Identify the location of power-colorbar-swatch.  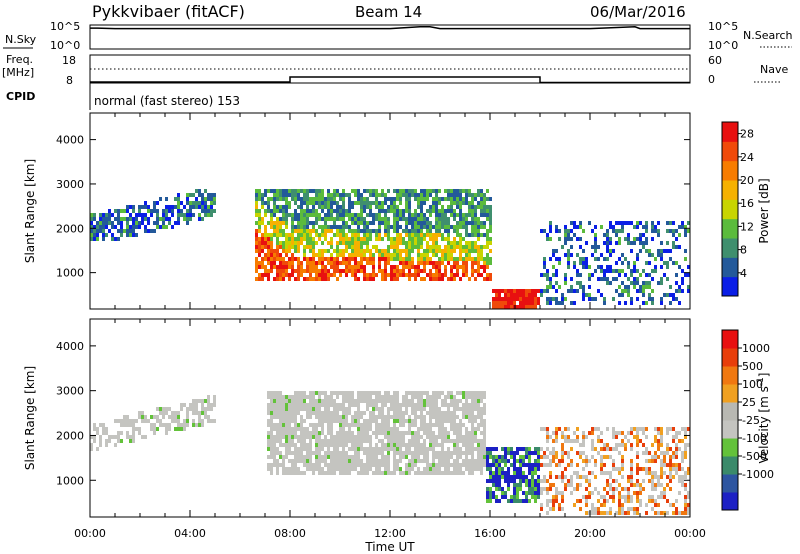
(730, 132).